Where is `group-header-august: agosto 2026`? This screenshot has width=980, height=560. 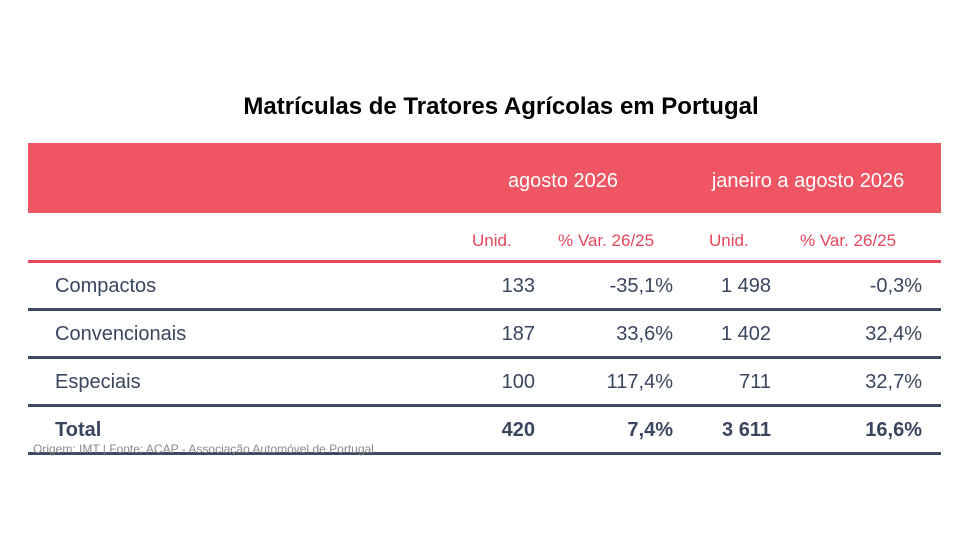
group-header-august: agosto 2026 is located at coordinates (563, 181).